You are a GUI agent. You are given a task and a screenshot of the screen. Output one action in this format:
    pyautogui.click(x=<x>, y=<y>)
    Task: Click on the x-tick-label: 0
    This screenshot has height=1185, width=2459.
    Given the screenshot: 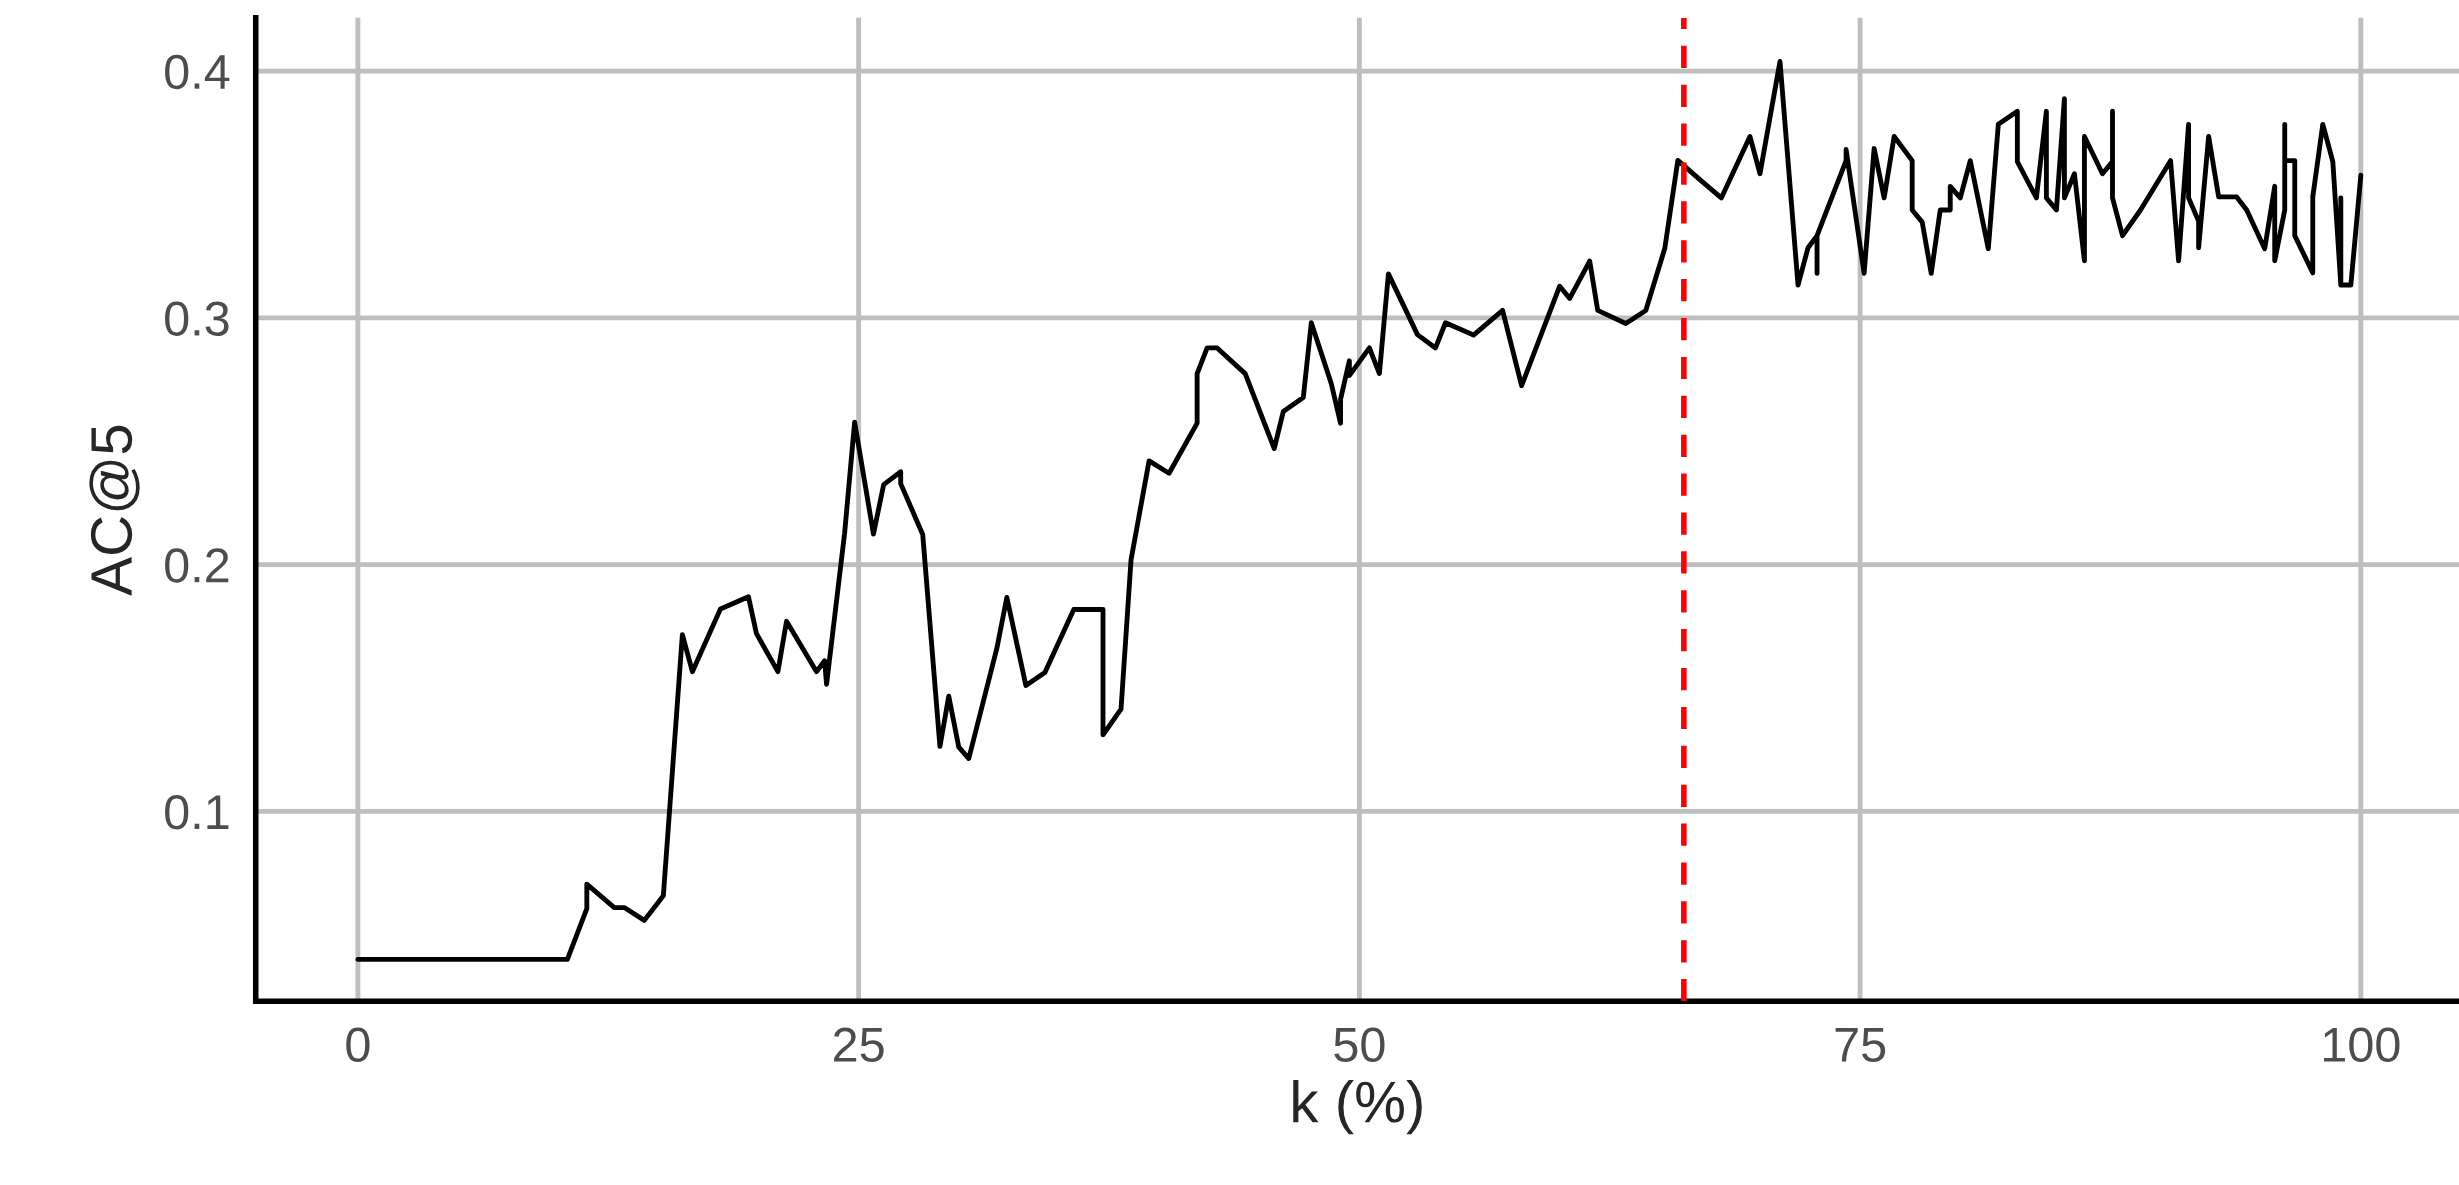 What is the action you would take?
    pyautogui.click(x=358, y=1045)
    